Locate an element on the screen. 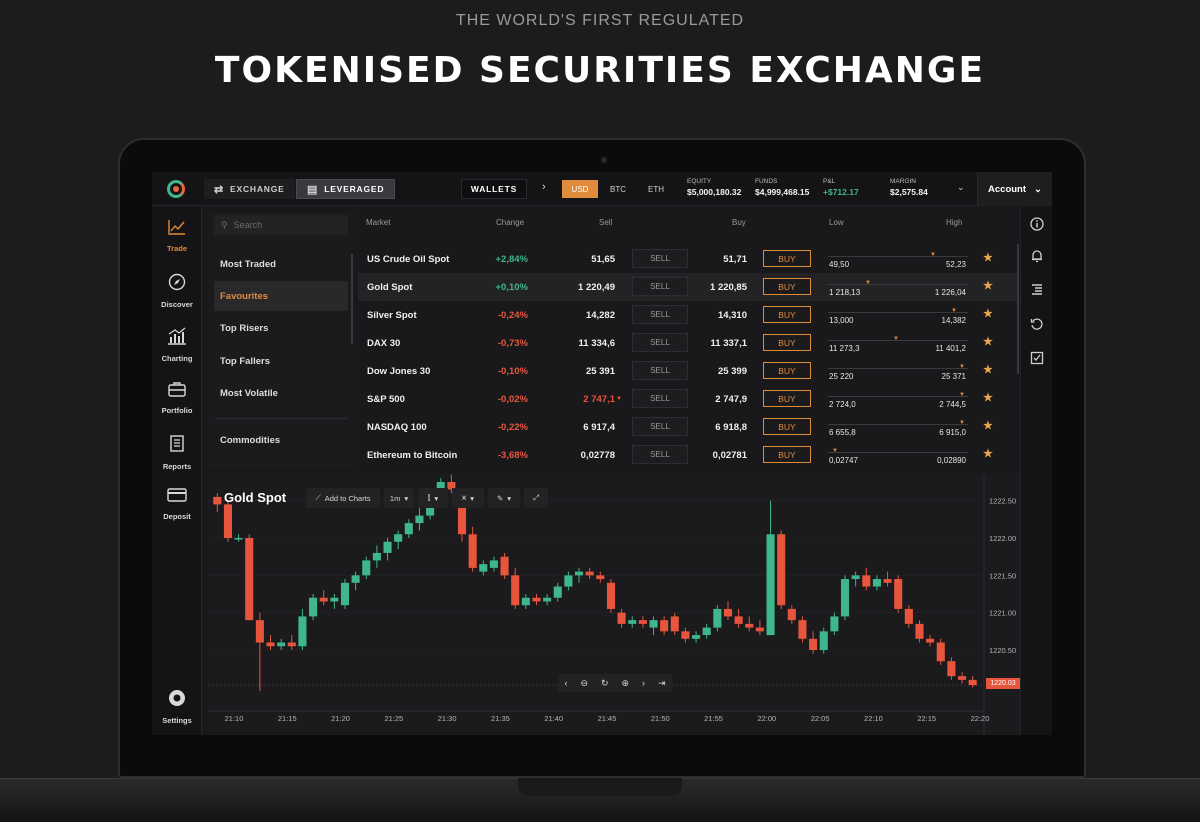  stats-chevron-down-icon: ⌄ is located at coordinates (961, 187).